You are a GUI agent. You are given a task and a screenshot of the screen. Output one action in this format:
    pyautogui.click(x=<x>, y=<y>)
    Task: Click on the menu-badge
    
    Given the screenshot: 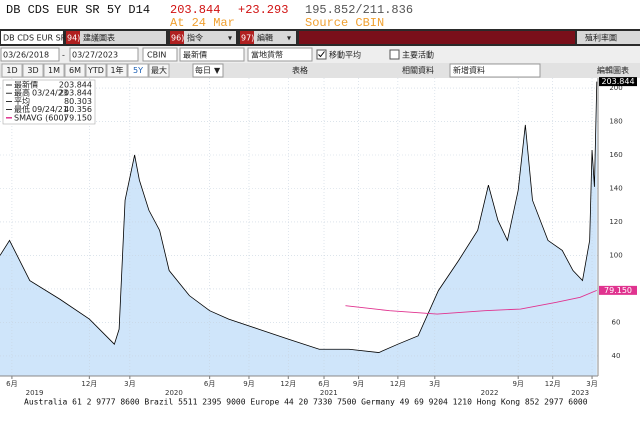 What is the action you would take?
    pyautogui.click(x=247, y=37)
    